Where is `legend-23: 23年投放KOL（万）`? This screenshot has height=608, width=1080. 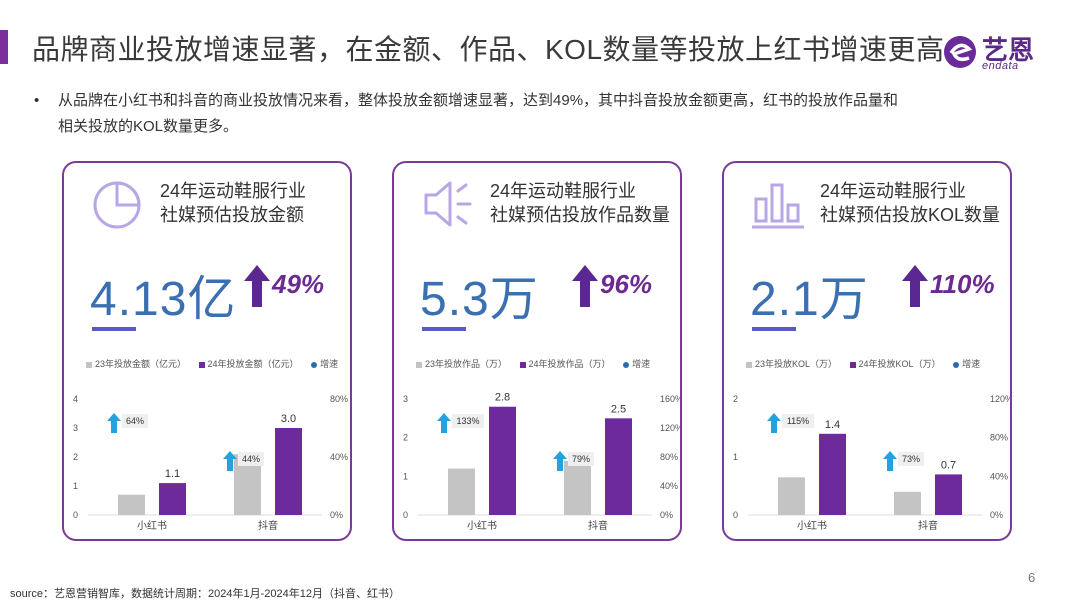
legend-23: 23年投放KOL（万） is located at coordinates (791, 363).